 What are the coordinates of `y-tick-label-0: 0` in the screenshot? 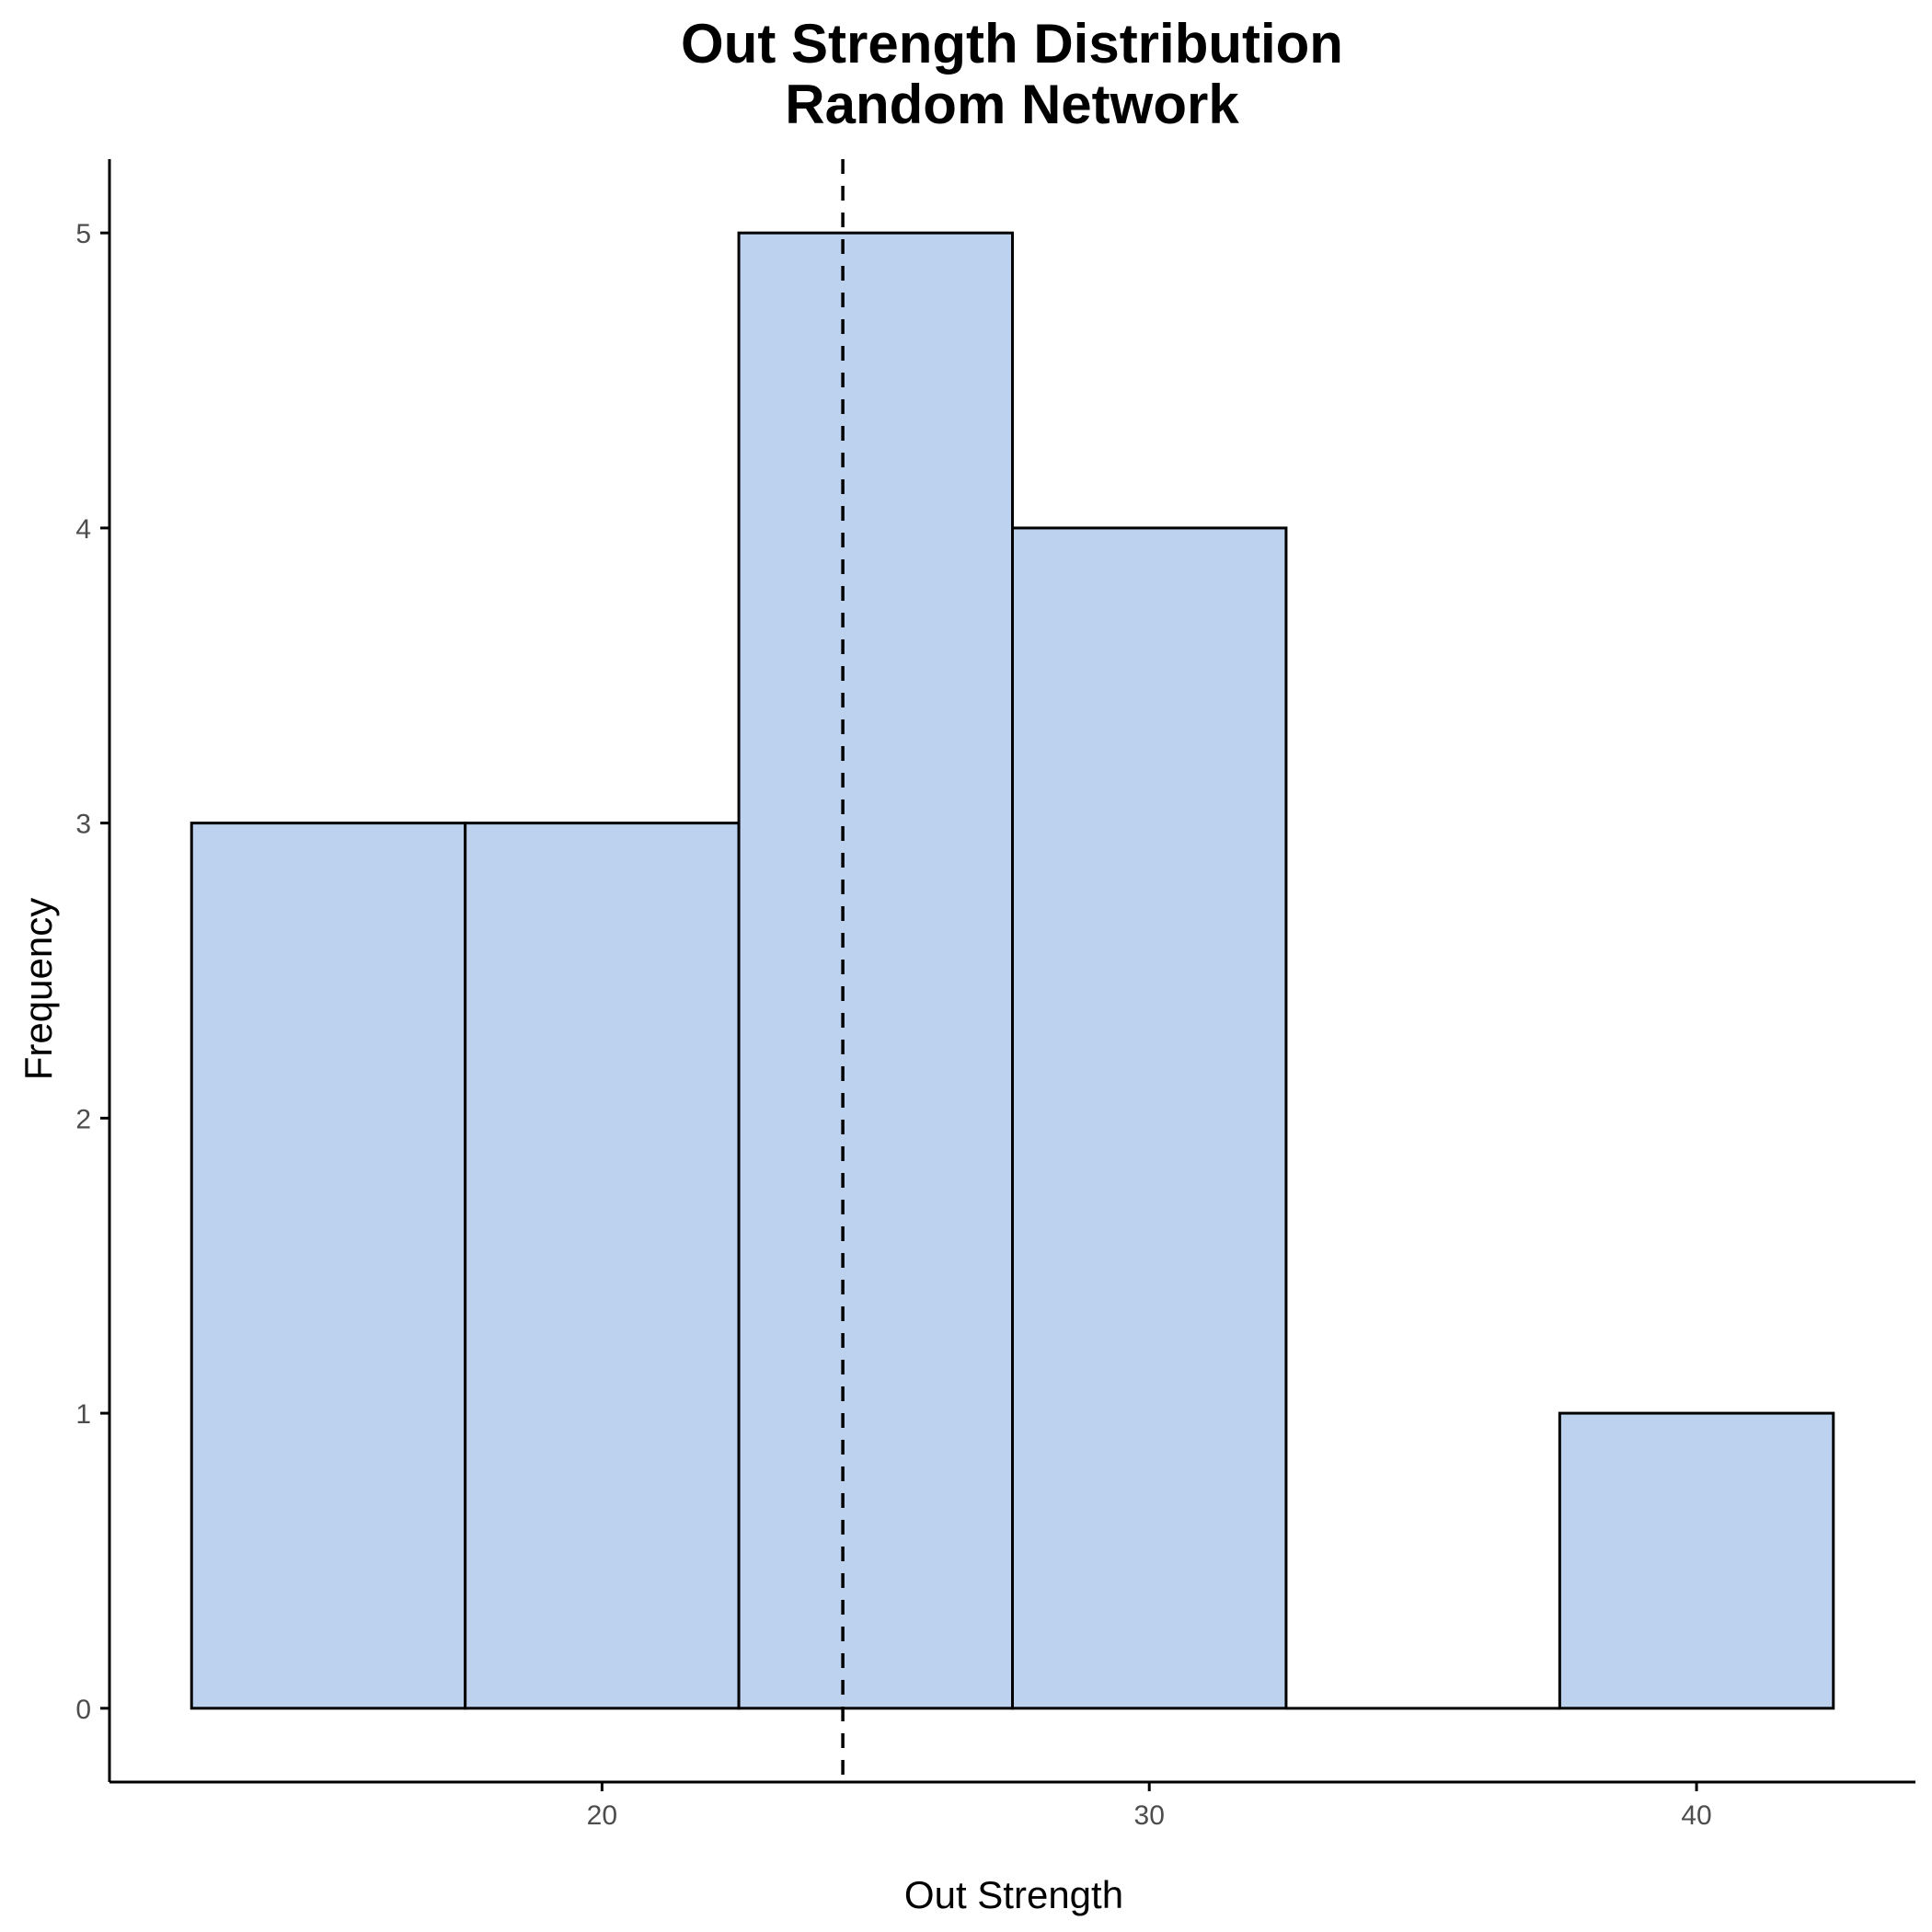 It's located at (83, 1710).